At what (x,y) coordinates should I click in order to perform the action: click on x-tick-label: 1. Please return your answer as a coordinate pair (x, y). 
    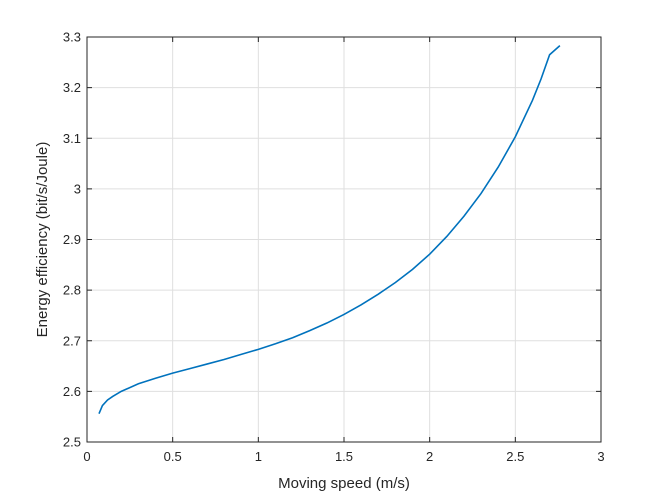
    Looking at the image, I should click on (258, 456).